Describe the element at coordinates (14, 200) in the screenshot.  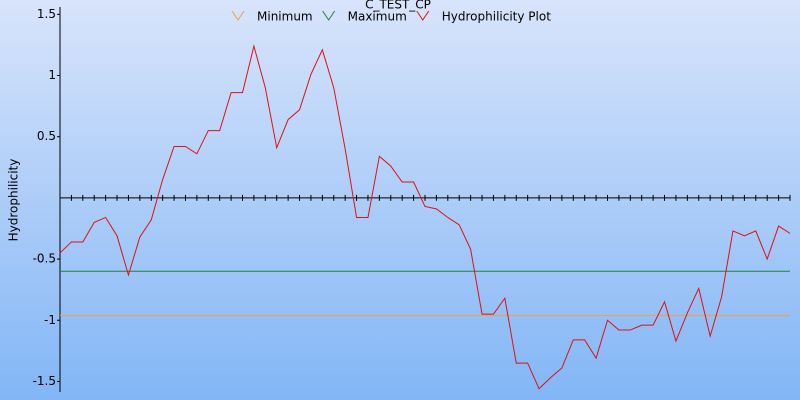
I see `y-axis-label: Hydrophilicity` at that location.